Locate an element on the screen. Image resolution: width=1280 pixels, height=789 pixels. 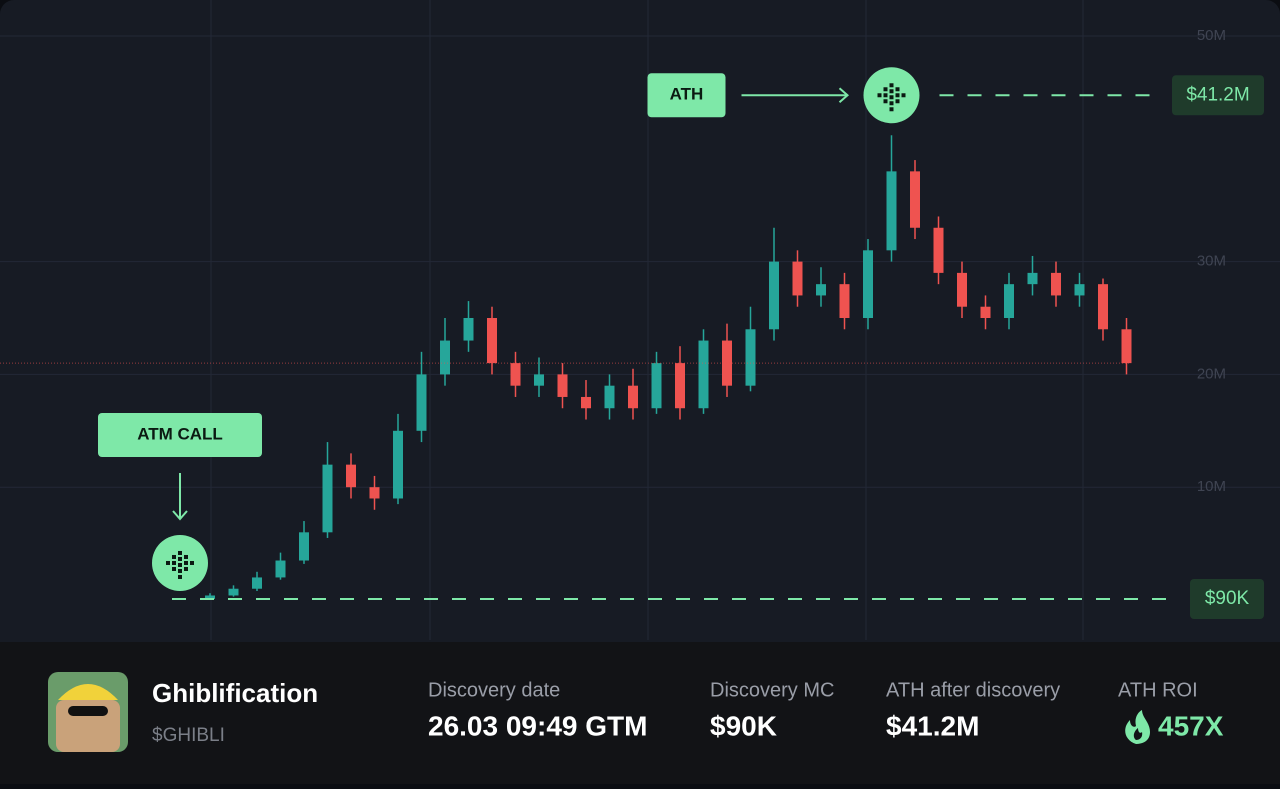
stat-label: Discovery MC is located at coordinates (772, 690).